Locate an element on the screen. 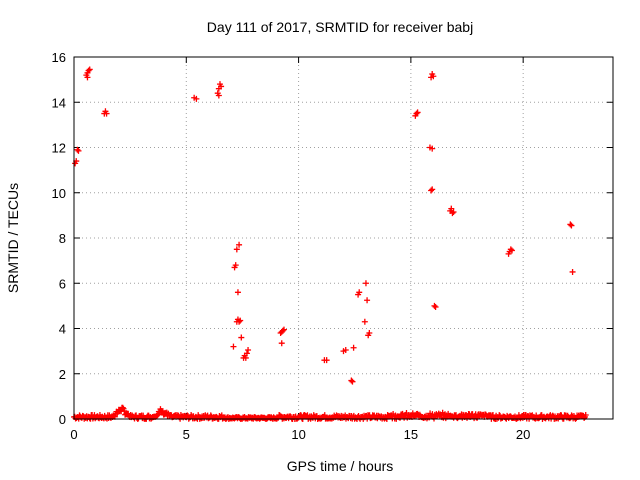  y-axis-label: SRMTID / TECUs is located at coordinates (13, 238).